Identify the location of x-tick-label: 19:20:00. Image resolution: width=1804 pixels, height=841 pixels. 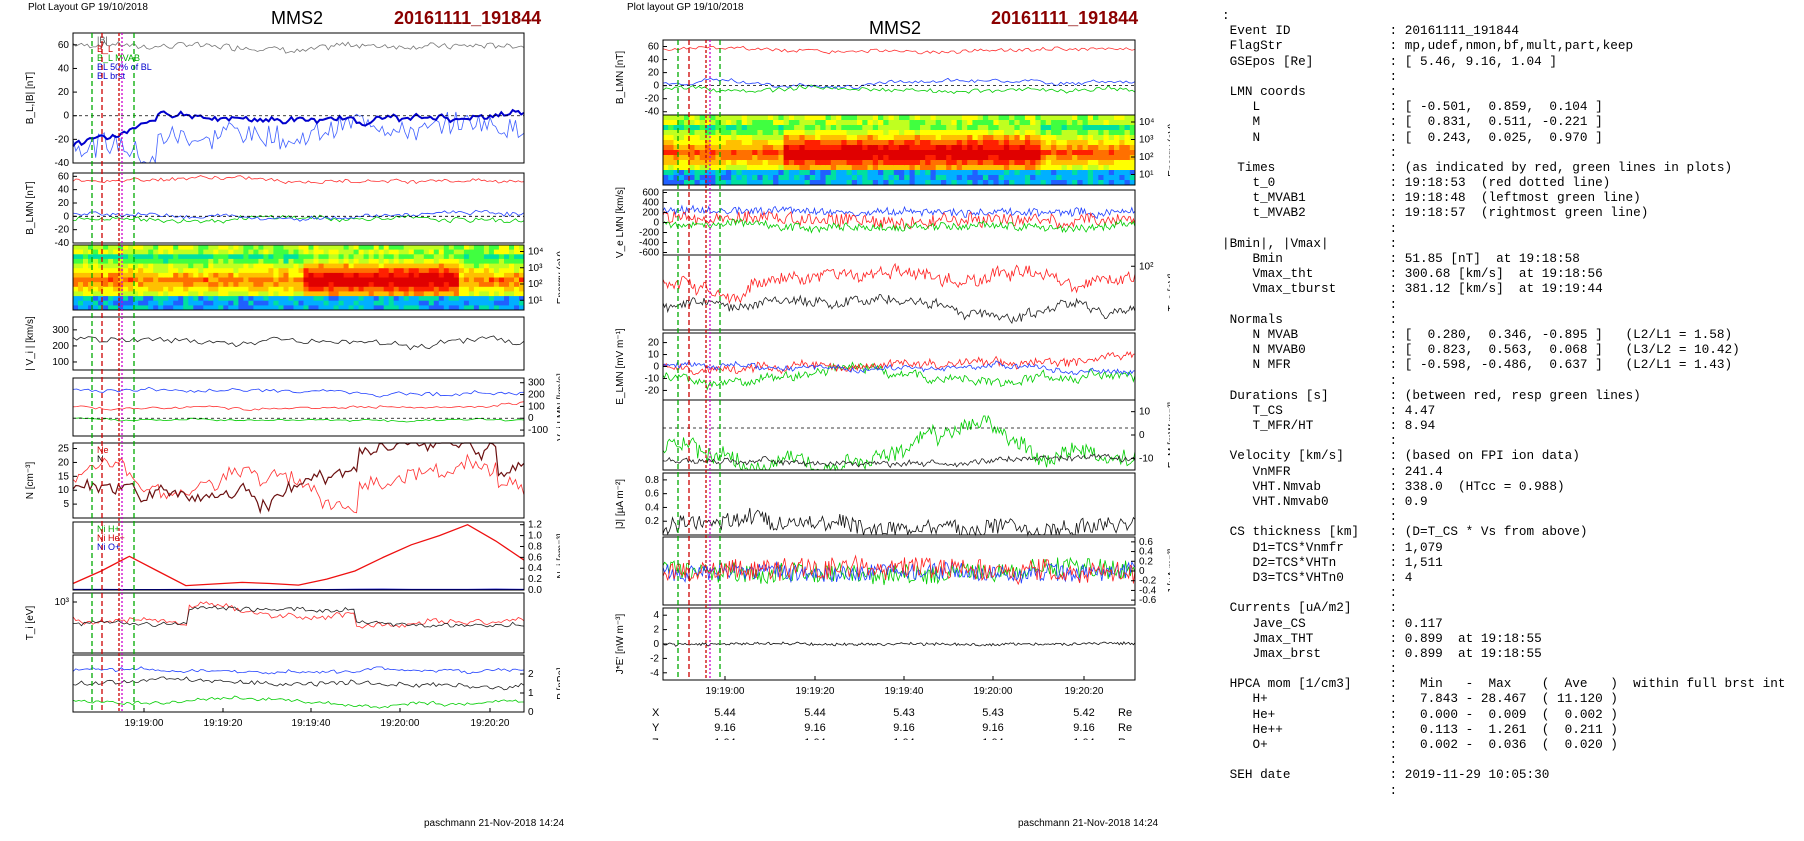
(993, 691).